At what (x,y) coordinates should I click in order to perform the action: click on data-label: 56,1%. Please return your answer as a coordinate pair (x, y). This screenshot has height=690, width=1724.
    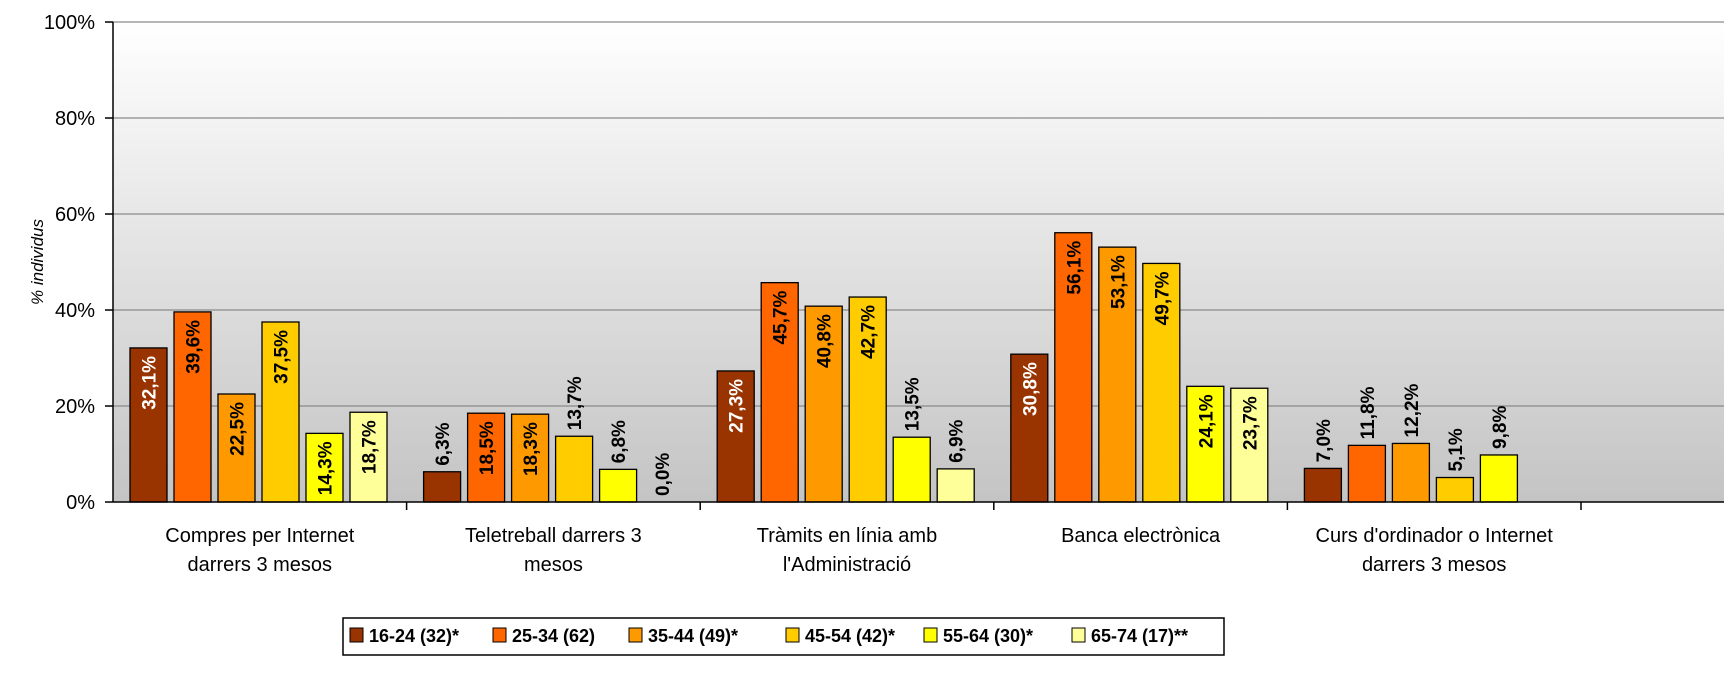
    Looking at the image, I should click on (1074, 268).